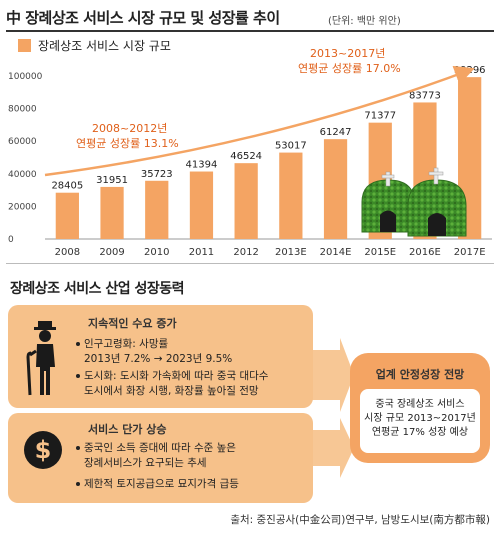 The image size is (500, 536). What do you see at coordinates (332, 408) in the screenshot?
I see `flow-arrows` at bounding box center [332, 408].